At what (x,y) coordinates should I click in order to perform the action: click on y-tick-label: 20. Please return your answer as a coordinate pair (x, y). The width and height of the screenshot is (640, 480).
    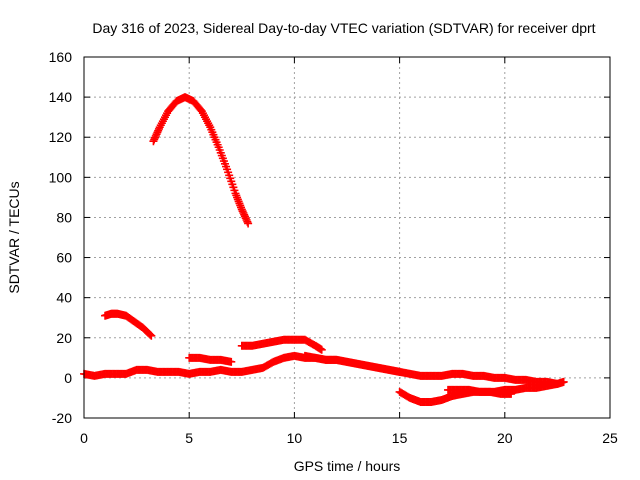
    Looking at the image, I should click on (64, 338).